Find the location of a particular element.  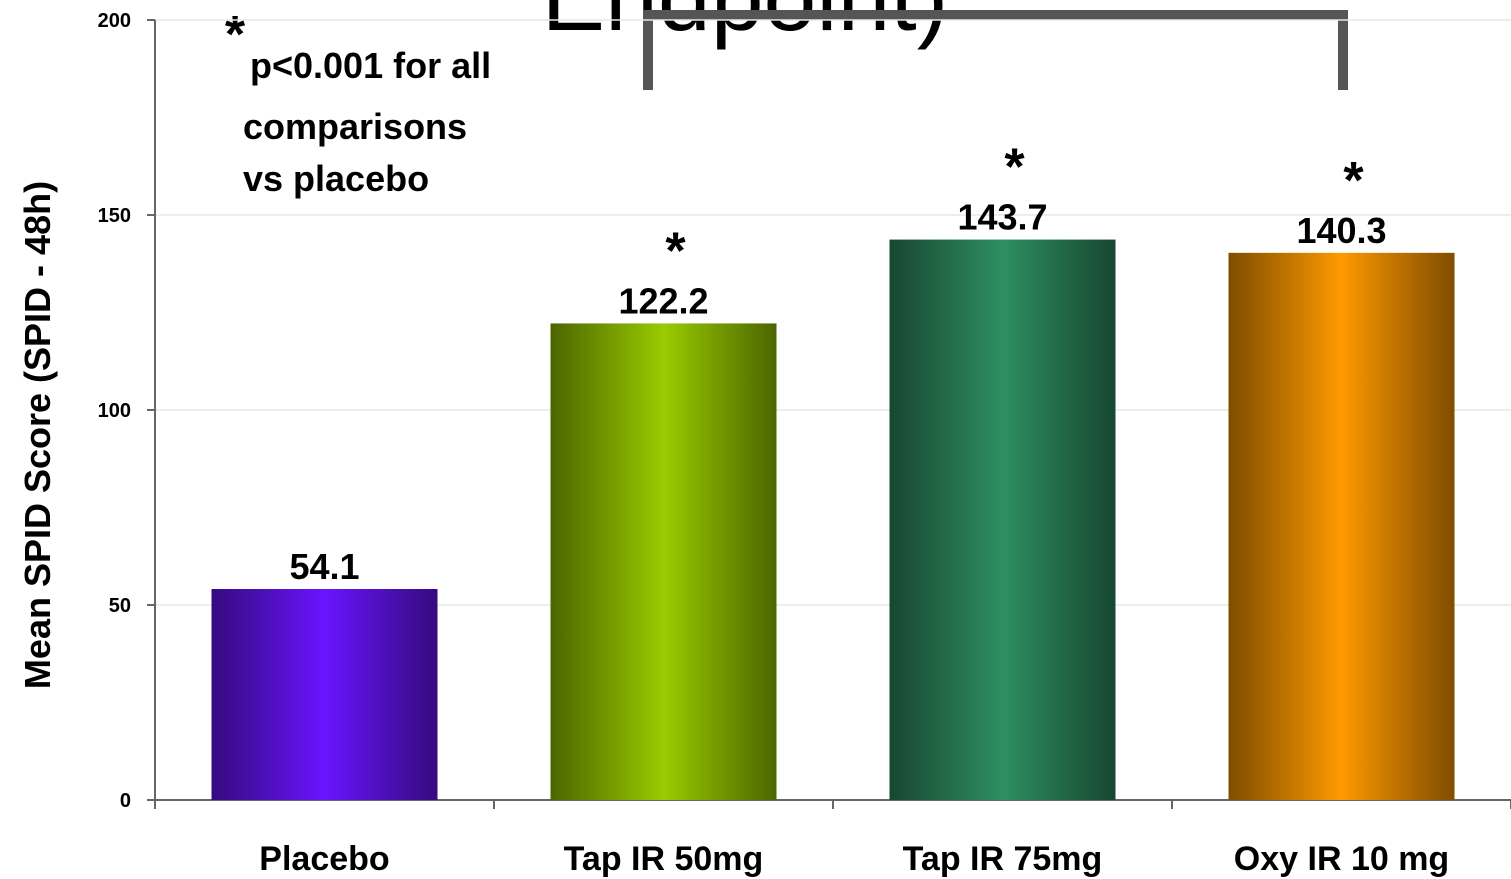

y-axis-label: Mean SPID Score (SPID - 48h) is located at coordinates (37, 435).